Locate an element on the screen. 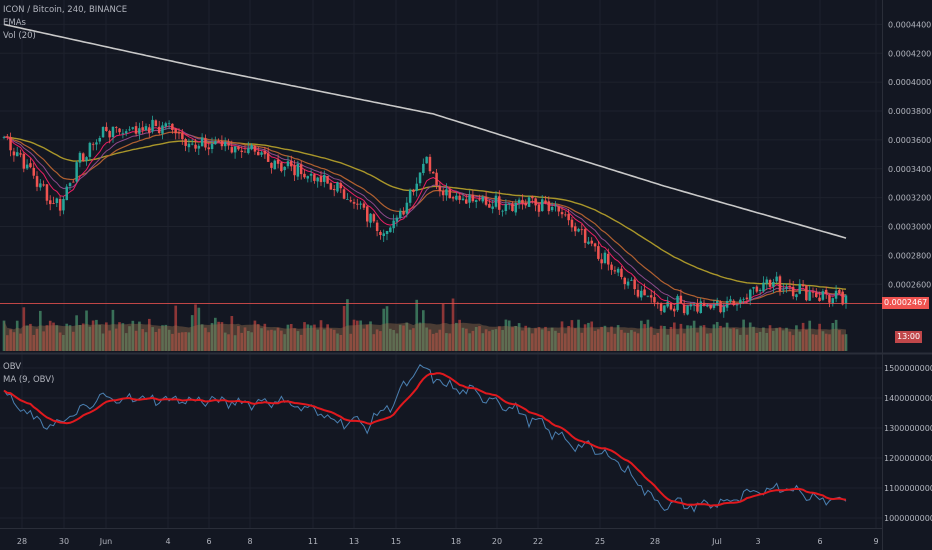 The width and height of the screenshot is (932, 550). price-tick-label: 0.0004400 is located at coordinates (909, 24).